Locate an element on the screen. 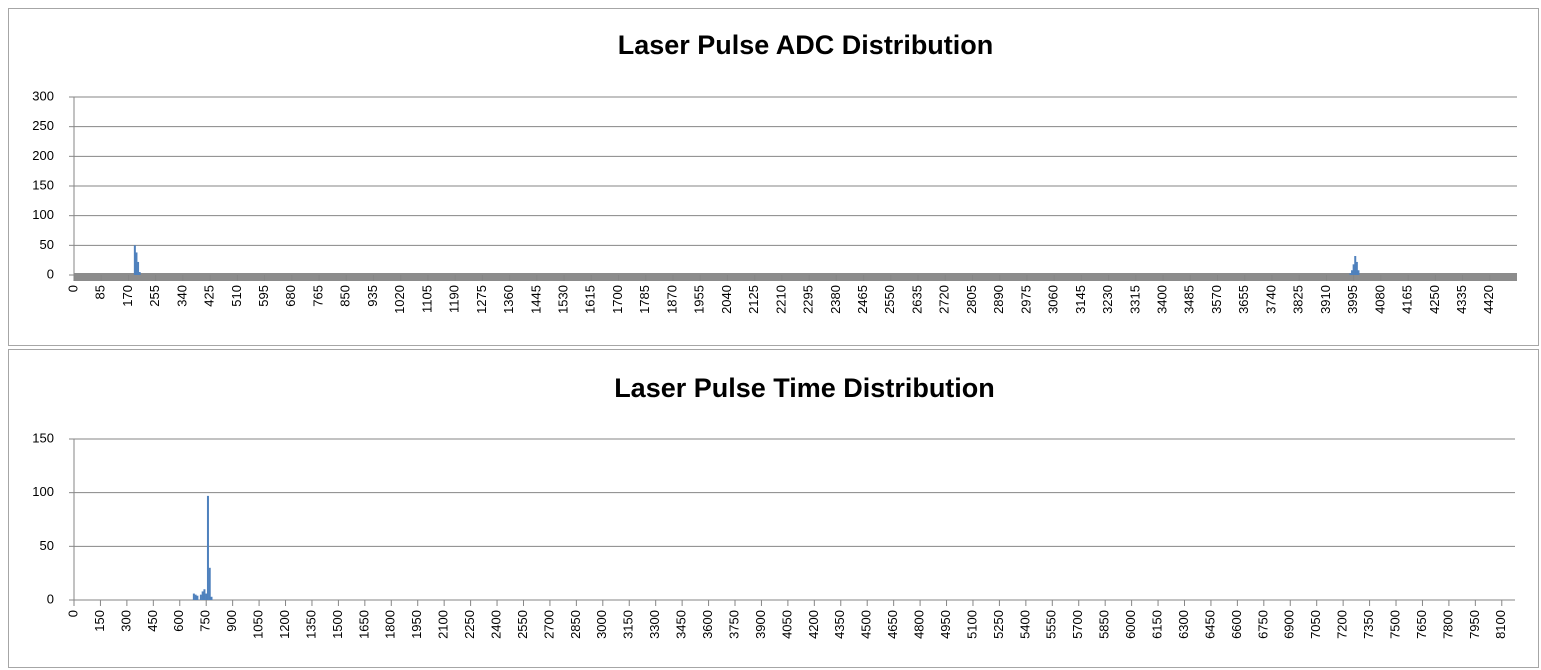  x-tick-label: 1360 is located at coordinates (508, 299).